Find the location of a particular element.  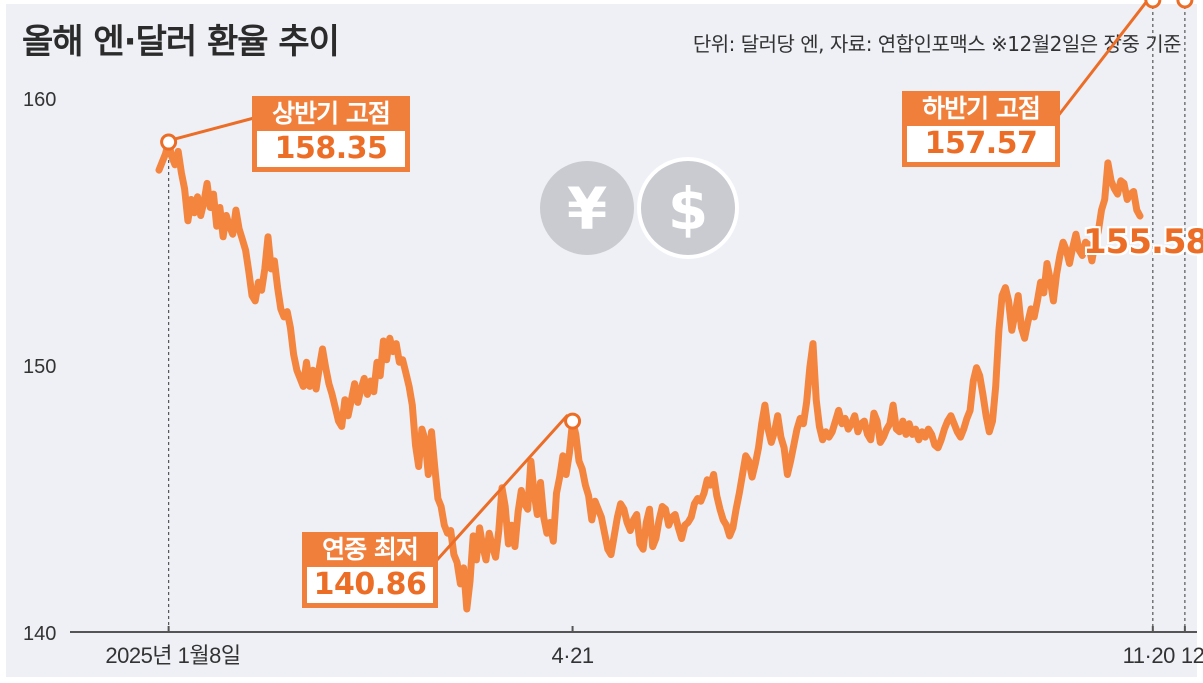

x-tick-label: 4·21 is located at coordinates (573, 655).